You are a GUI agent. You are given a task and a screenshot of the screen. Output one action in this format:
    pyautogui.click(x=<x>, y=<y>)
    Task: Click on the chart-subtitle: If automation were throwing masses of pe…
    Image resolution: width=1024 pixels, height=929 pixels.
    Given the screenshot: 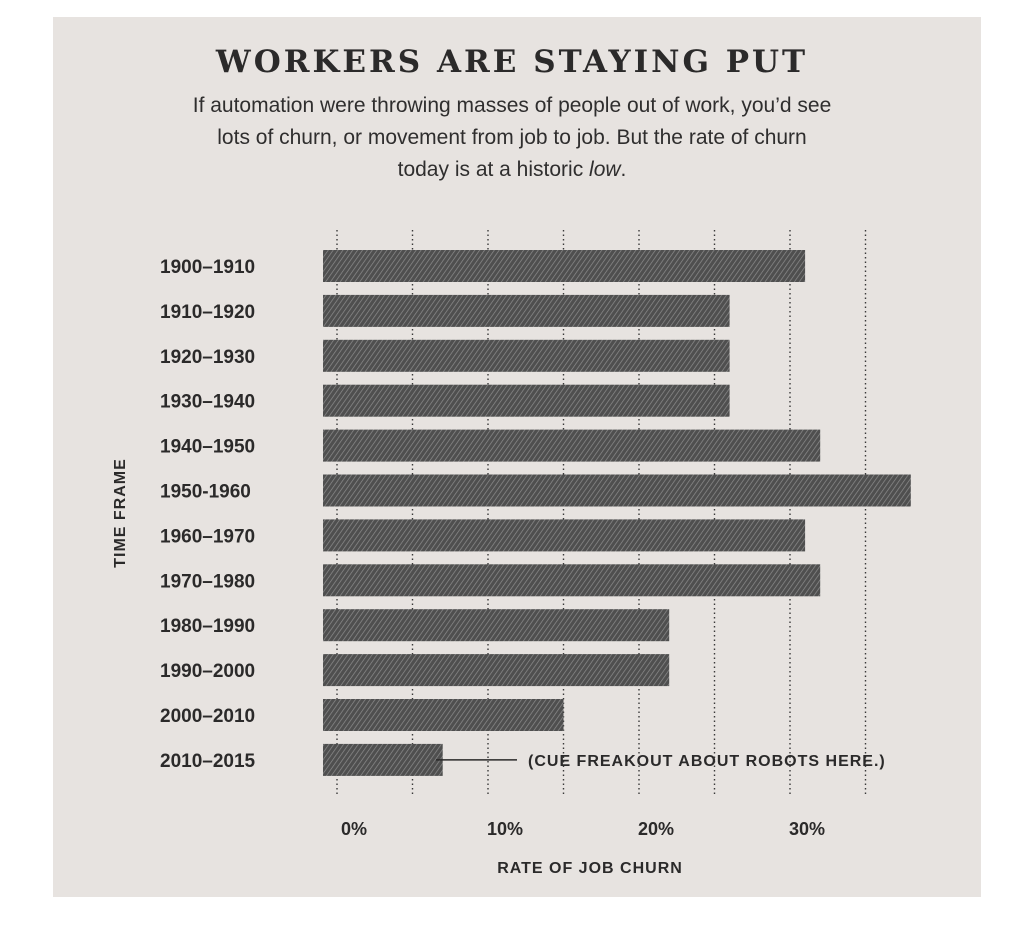 What is the action you would take?
    pyautogui.click(x=512, y=138)
    